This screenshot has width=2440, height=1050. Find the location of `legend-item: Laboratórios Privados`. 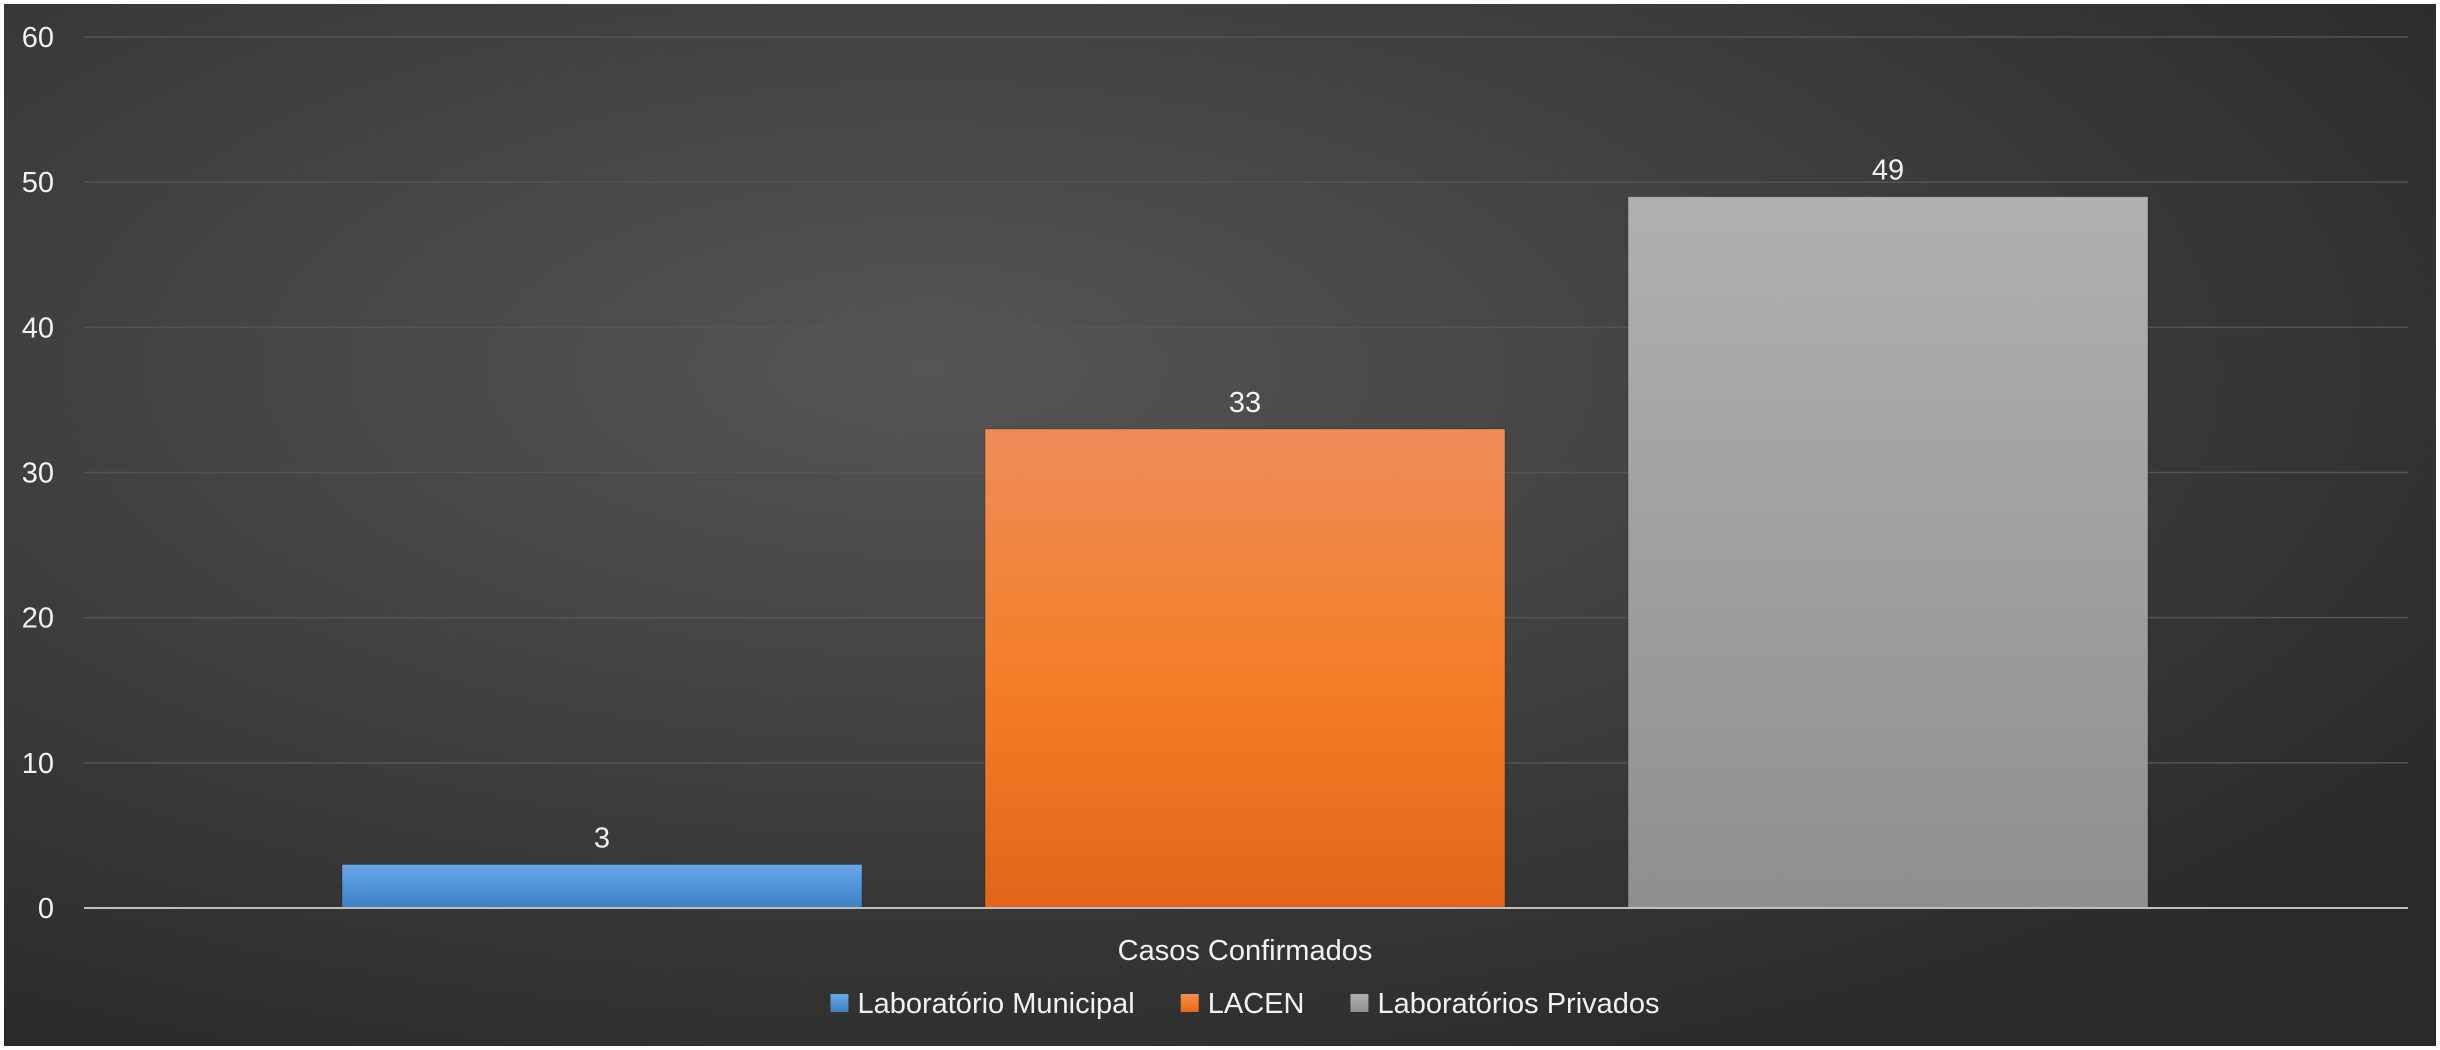

legend-item: Laboratórios Privados is located at coordinates (1505, 1004).